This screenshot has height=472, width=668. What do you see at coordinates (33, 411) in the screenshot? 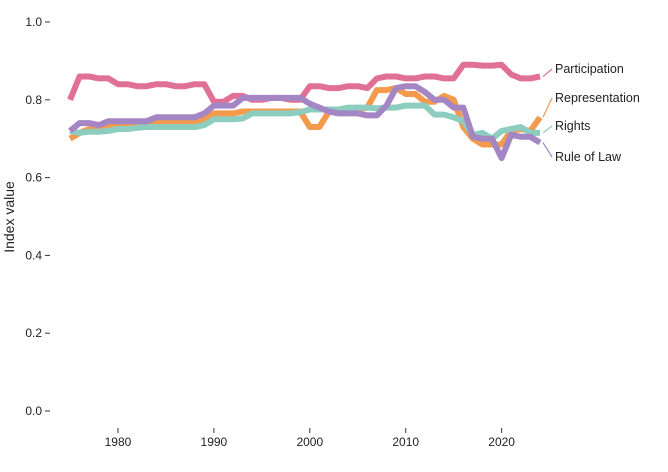
I see `y-tick-label: 0.0` at bounding box center [33, 411].